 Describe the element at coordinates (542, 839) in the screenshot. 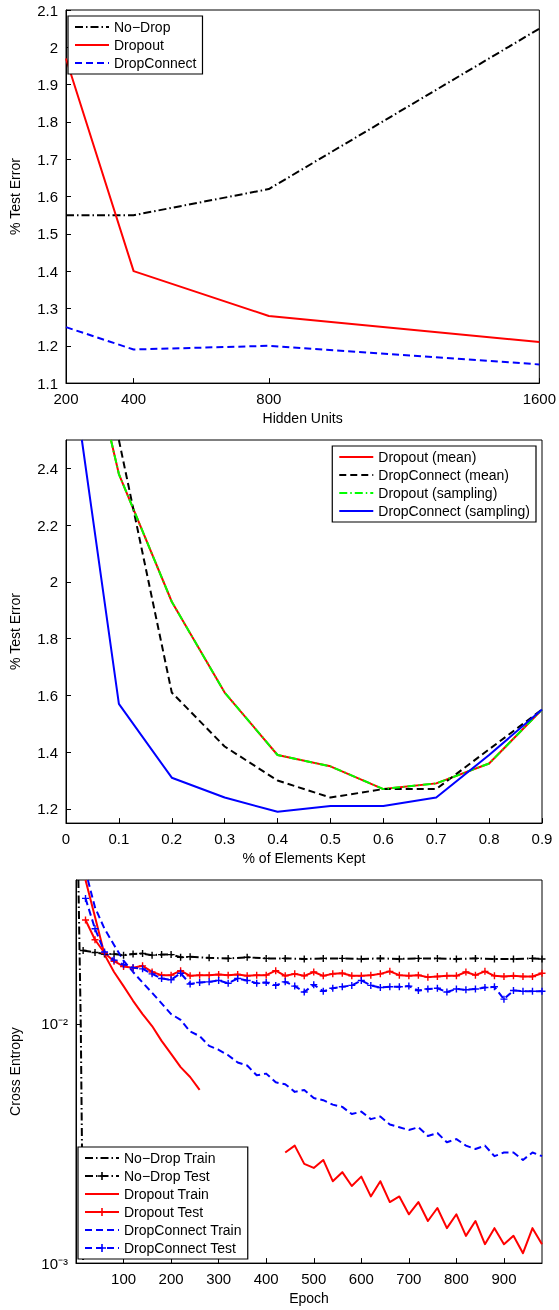

I see `x-tick-label: 0.9` at that location.